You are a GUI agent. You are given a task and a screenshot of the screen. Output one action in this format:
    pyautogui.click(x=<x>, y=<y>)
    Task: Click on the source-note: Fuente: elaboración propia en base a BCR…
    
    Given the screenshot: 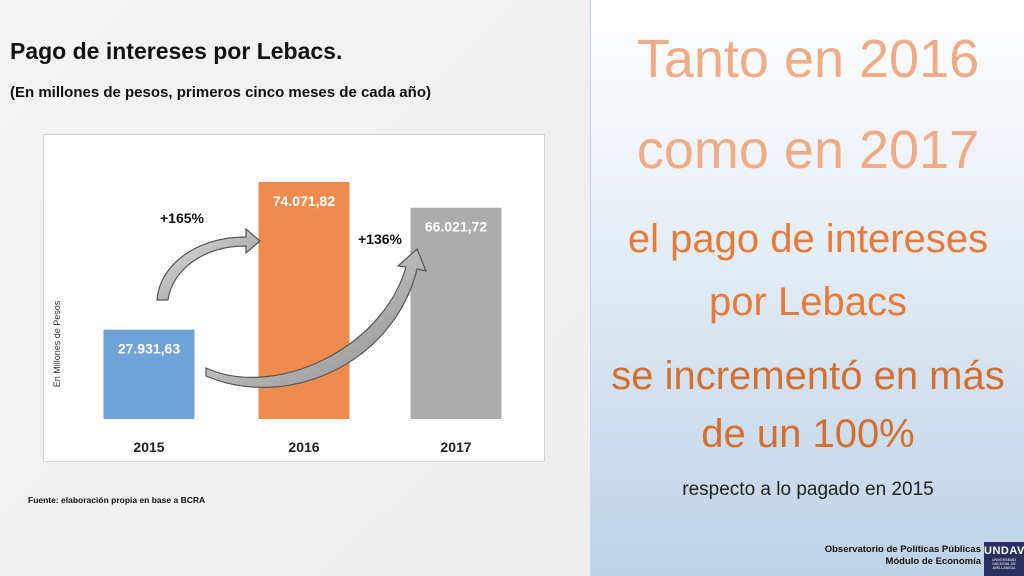 What is the action you would take?
    pyautogui.click(x=117, y=500)
    